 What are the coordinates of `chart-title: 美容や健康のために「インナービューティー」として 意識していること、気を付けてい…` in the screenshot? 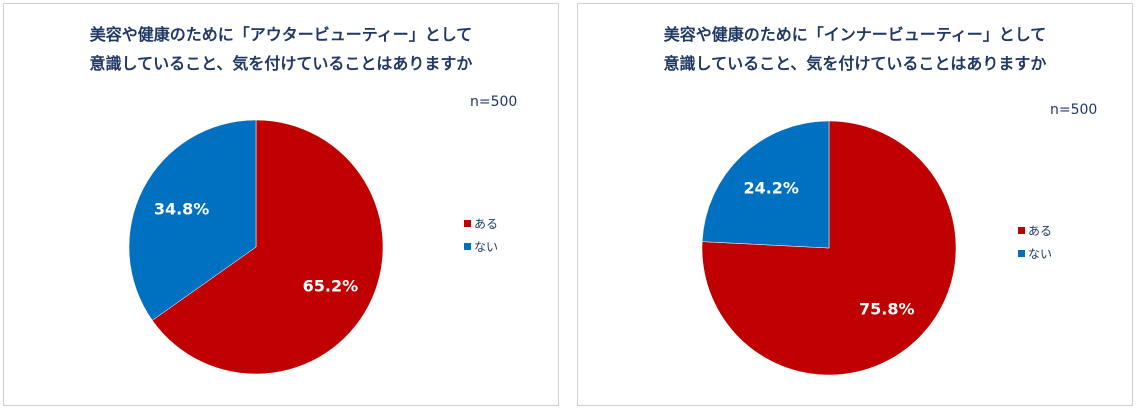 It's located at (855, 49).